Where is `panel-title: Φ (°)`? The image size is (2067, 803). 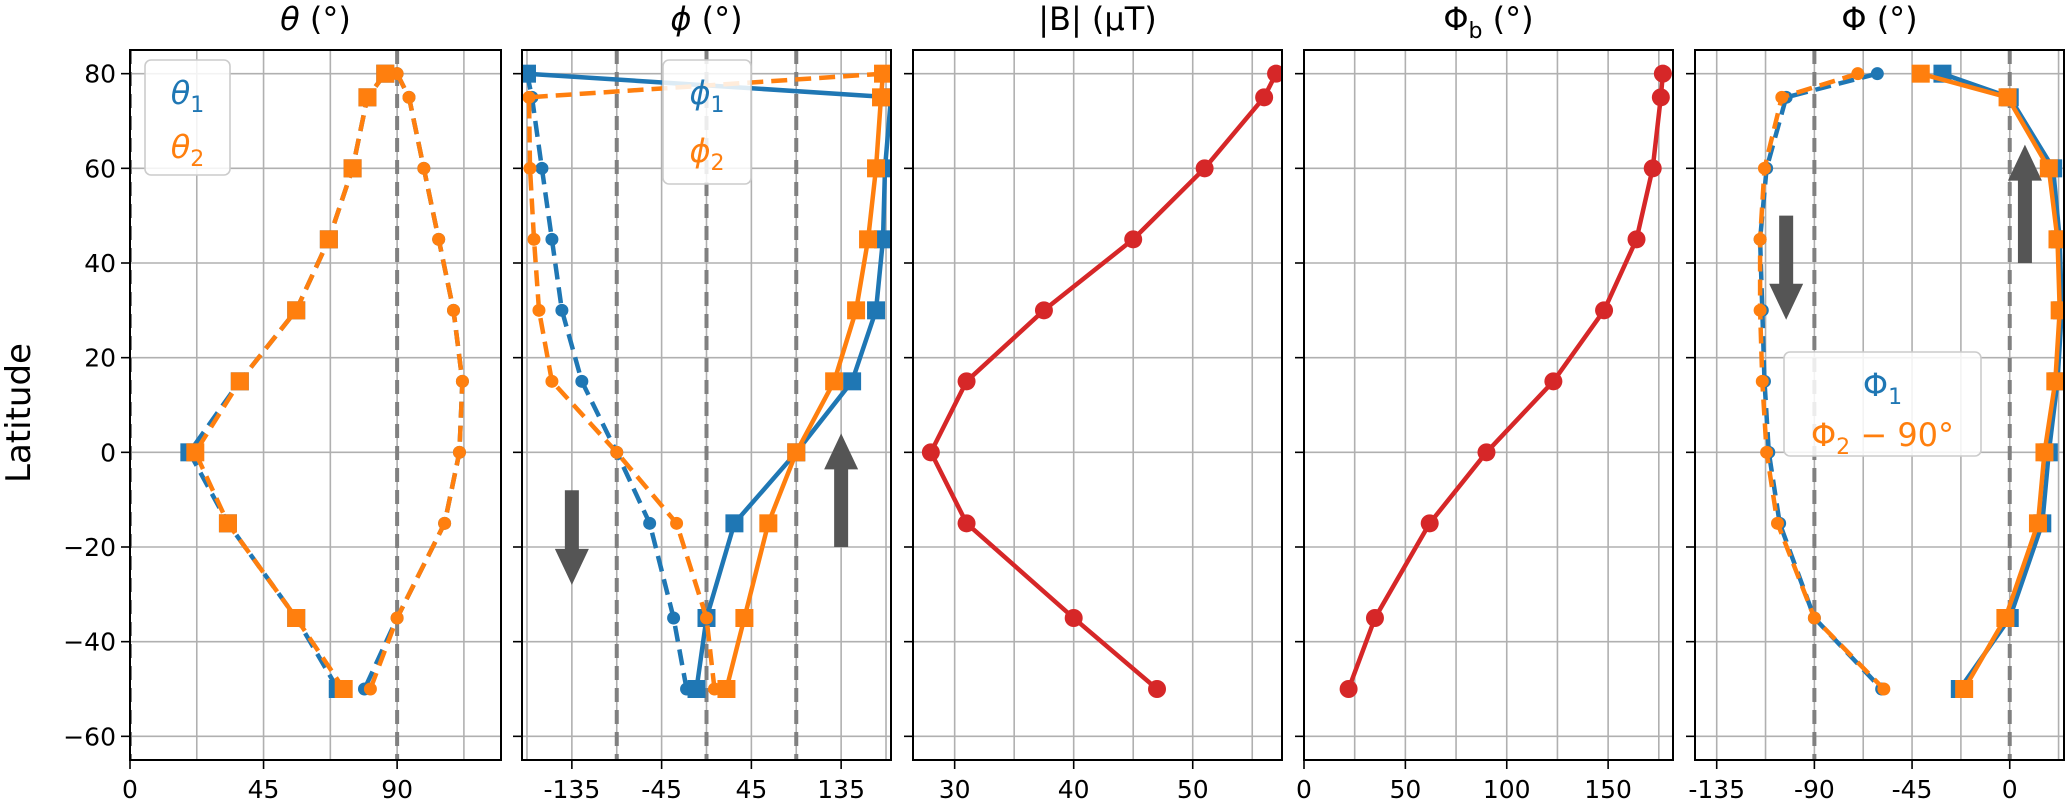
panel-title: Φ (°) is located at coordinates (1879, 19).